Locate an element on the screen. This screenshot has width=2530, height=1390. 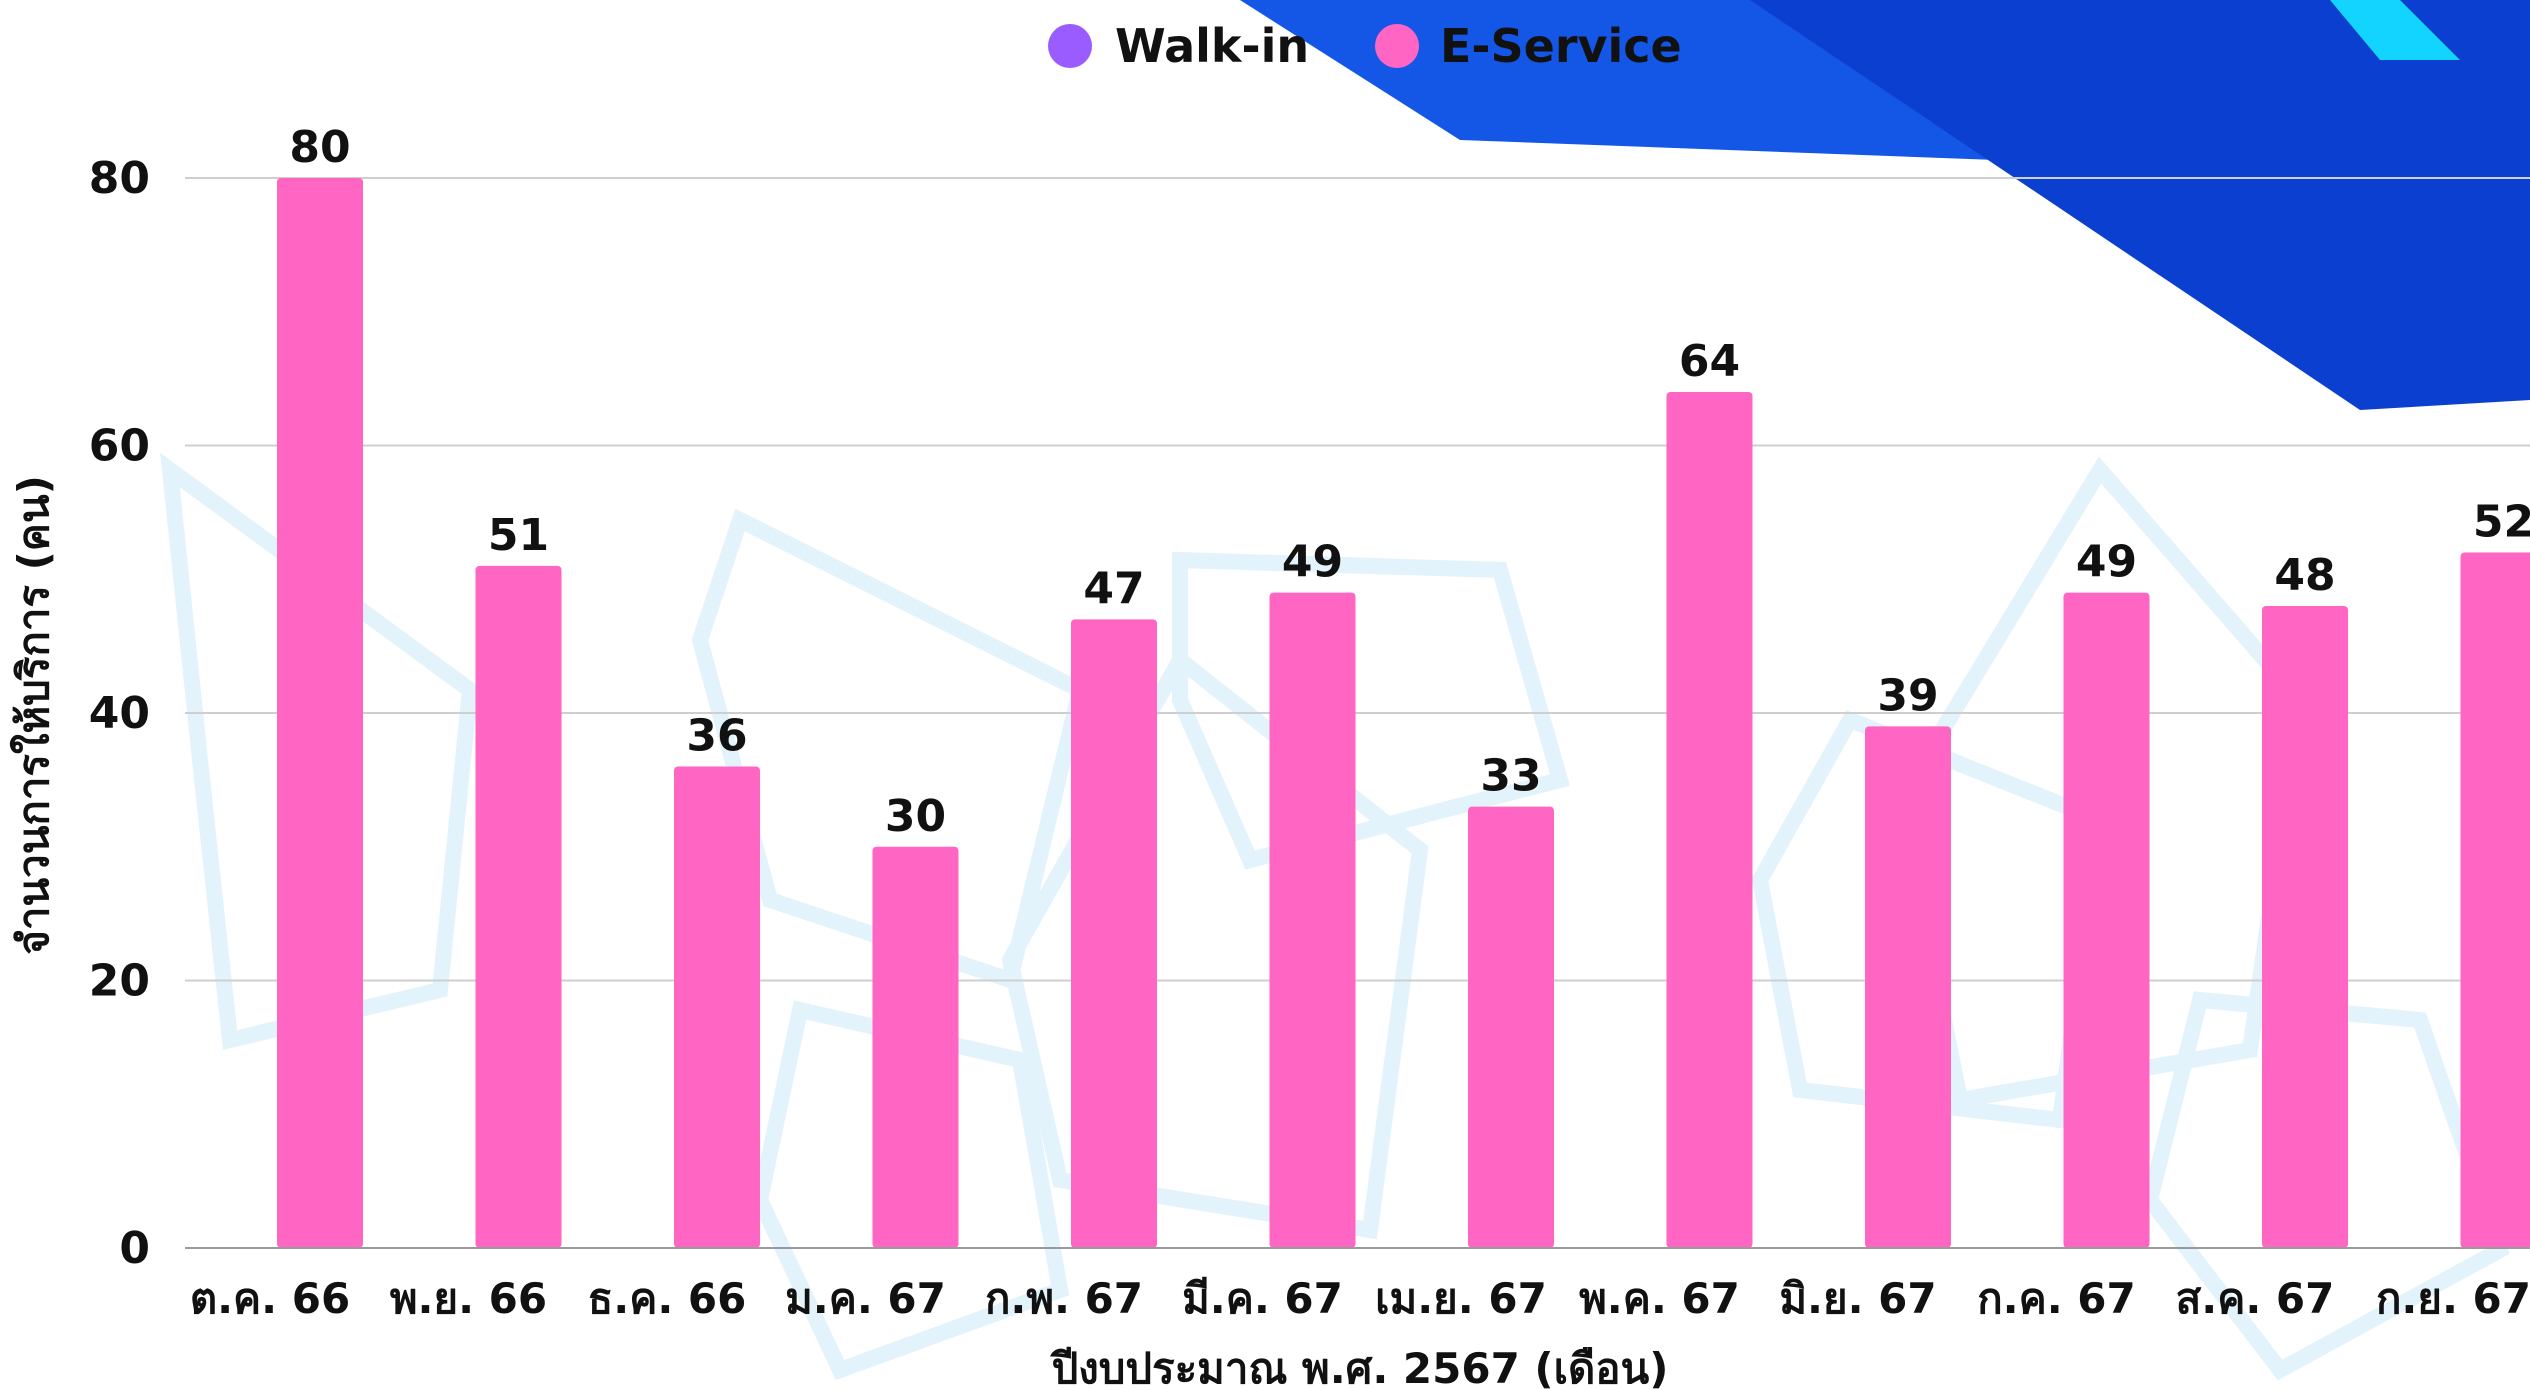
x-tick-label: ก.พ. 67 is located at coordinates (1064, 1298).